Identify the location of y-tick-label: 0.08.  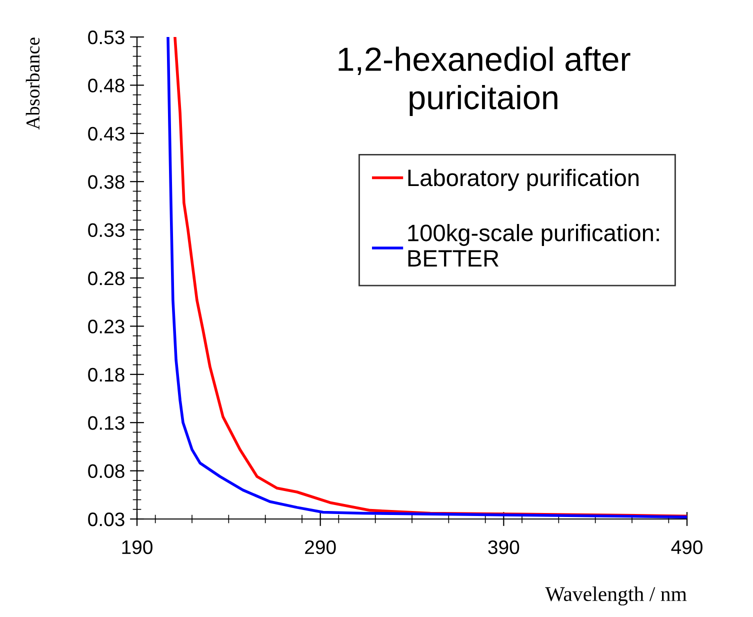
(106, 471).